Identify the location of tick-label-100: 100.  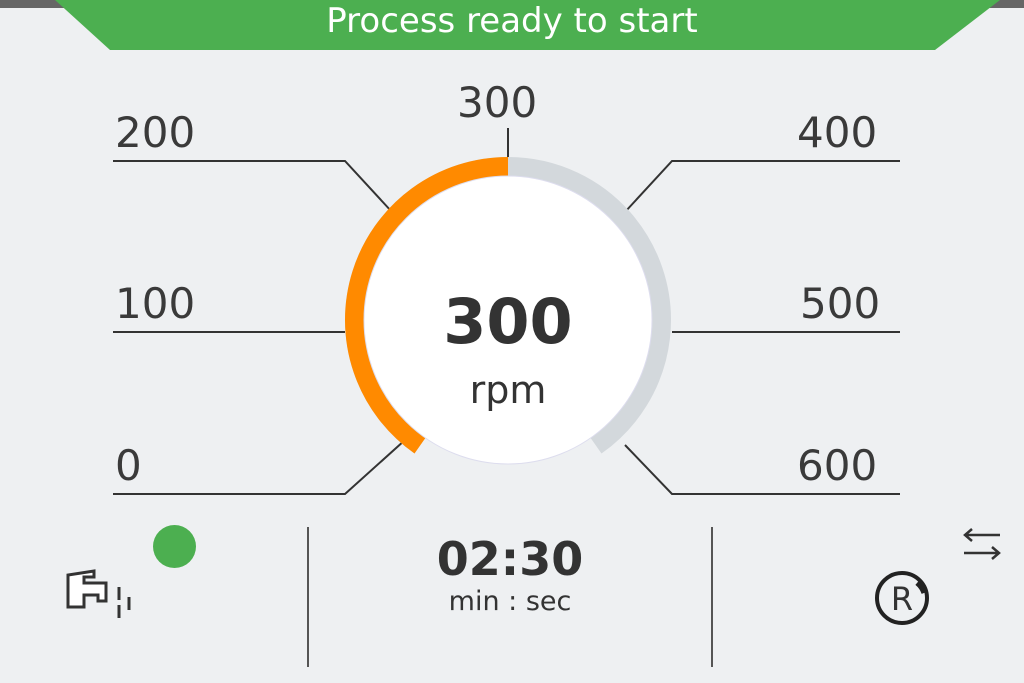
(155, 303).